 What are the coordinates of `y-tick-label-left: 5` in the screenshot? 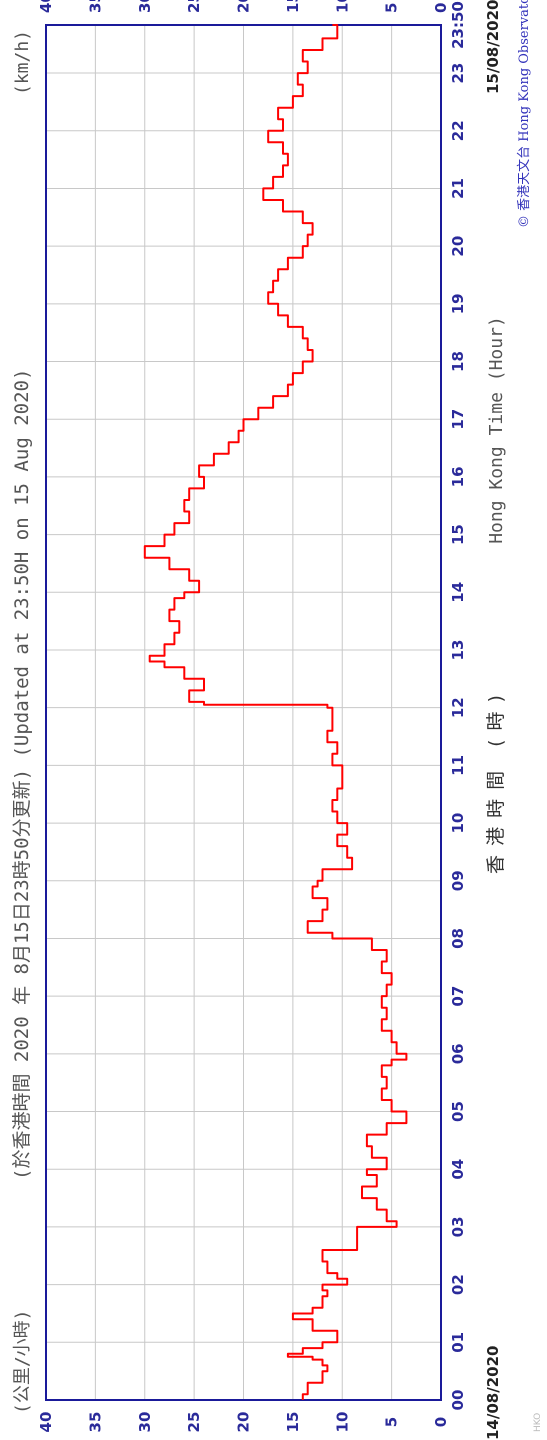 It's located at (392, 1422).